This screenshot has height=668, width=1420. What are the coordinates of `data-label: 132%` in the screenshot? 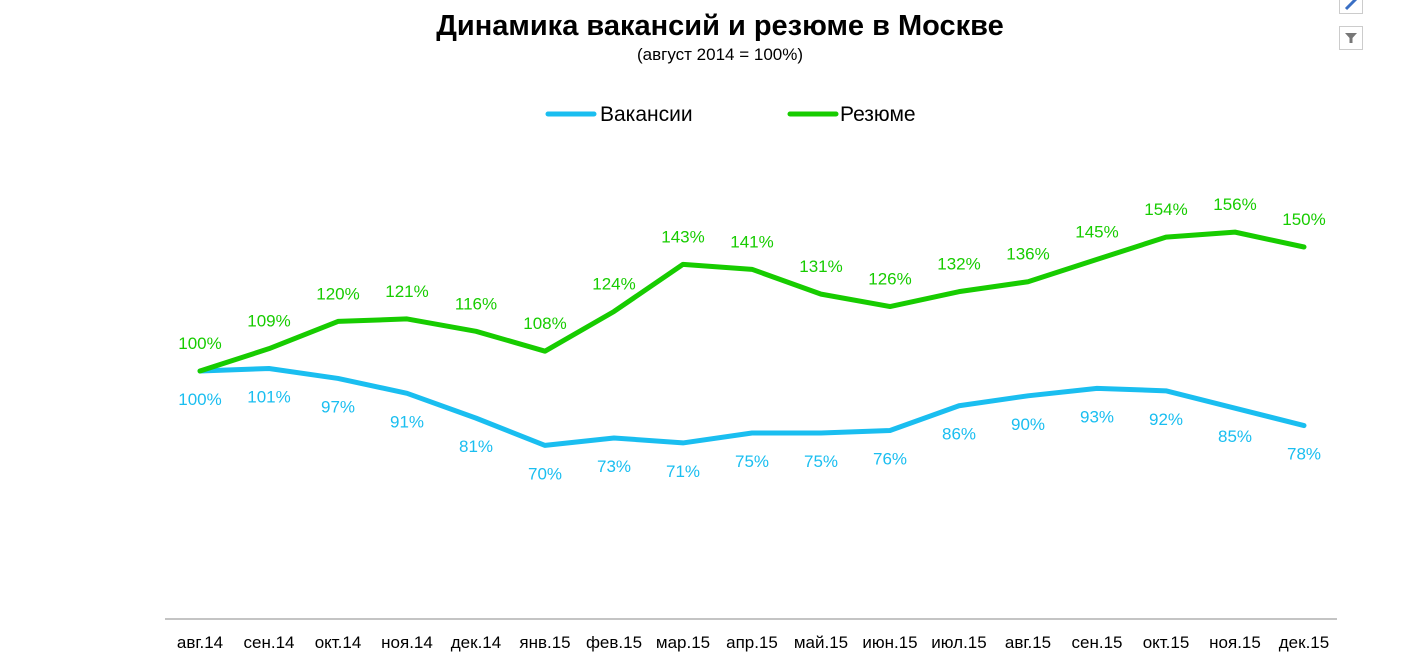 It's located at (958, 264).